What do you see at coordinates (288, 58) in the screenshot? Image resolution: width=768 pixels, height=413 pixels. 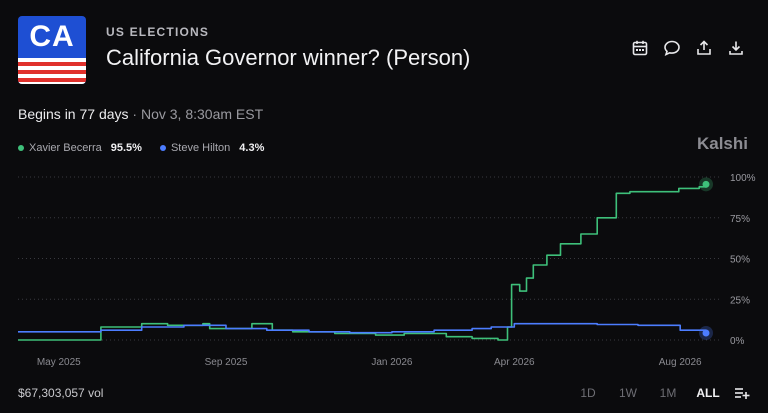 I see `page-title: California Governor winner? (Person)` at bounding box center [288, 58].